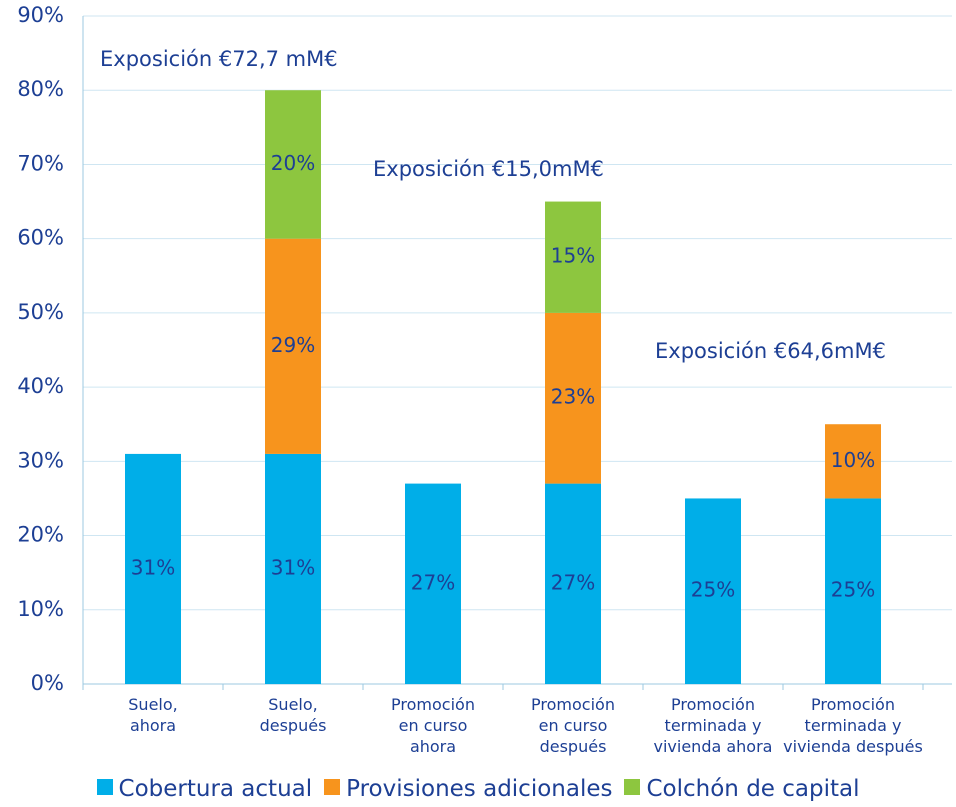  What do you see at coordinates (40, 386) in the screenshot?
I see `y-tick-label: 40%` at bounding box center [40, 386].